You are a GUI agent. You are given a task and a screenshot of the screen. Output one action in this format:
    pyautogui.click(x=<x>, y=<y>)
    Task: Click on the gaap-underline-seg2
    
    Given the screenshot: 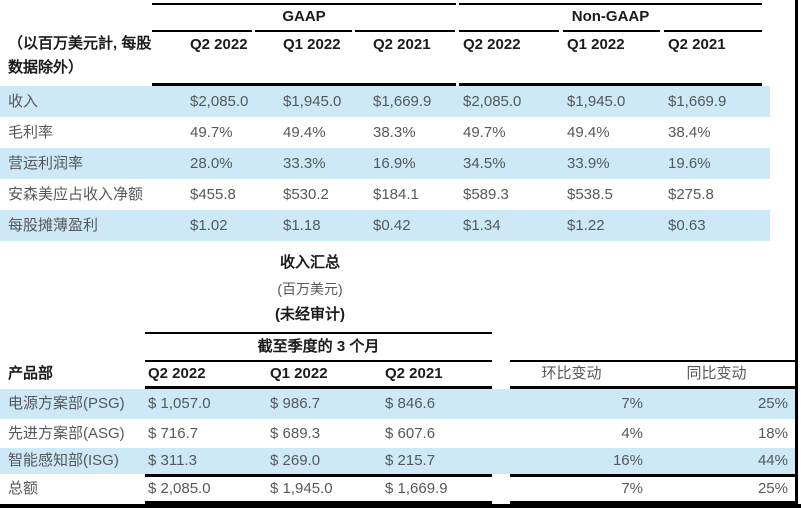 What is the action you would take?
    pyautogui.click(x=303, y=31)
    